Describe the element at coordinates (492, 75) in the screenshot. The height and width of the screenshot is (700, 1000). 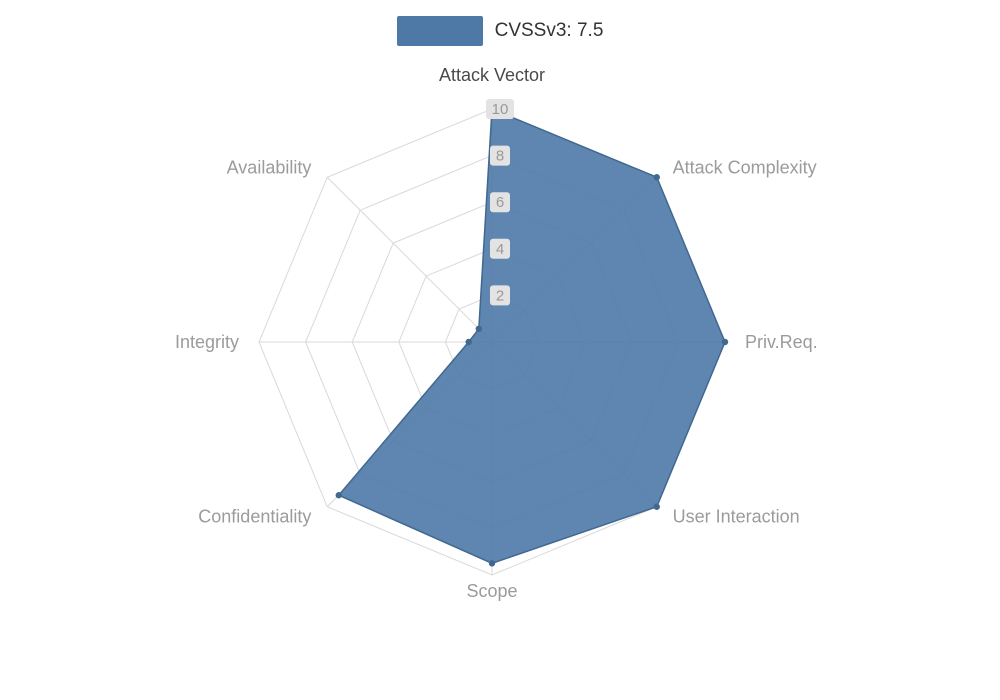
I see `axis-label-attack-vector: Attack Vector` at that location.